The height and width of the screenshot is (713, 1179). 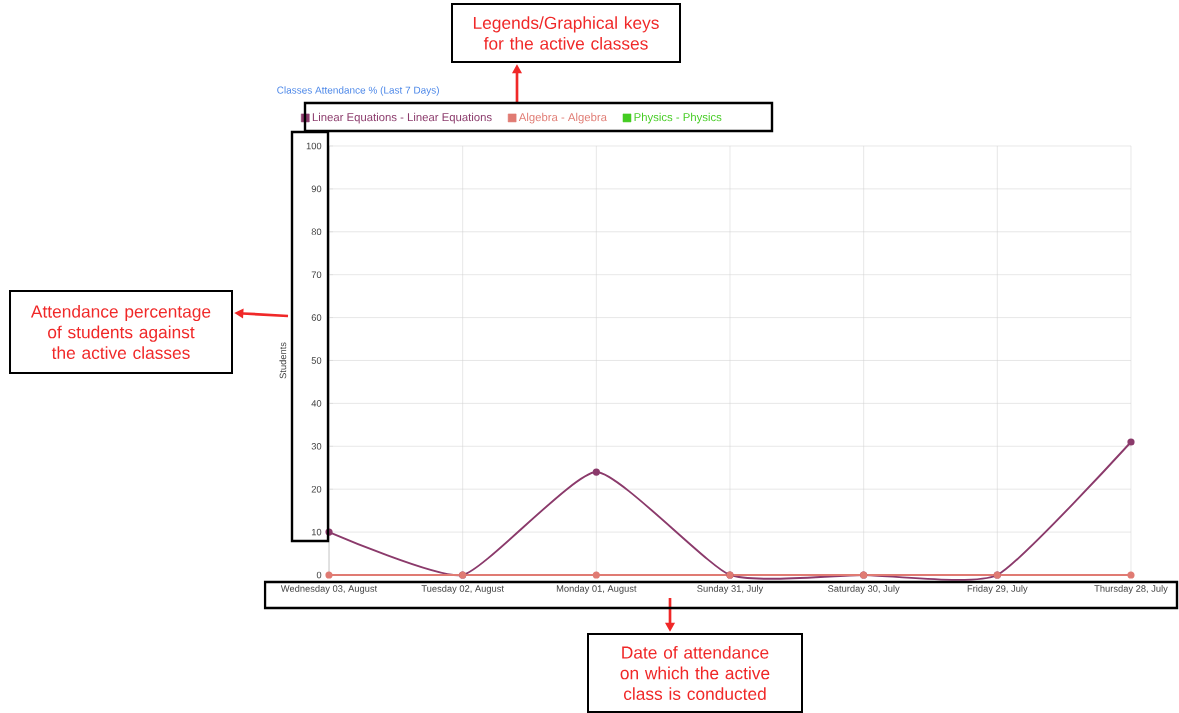 What do you see at coordinates (1131, 589) in the screenshot?
I see `x-tick-label: Thursday 28, July` at bounding box center [1131, 589].